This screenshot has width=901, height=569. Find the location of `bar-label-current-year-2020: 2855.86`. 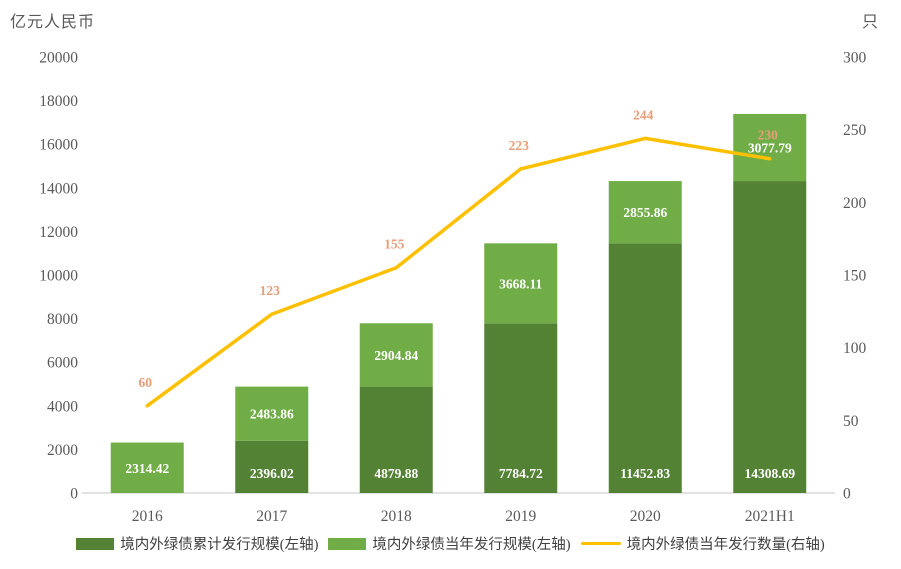

bar-label-current-year-2020: 2855.86 is located at coordinates (645, 212).